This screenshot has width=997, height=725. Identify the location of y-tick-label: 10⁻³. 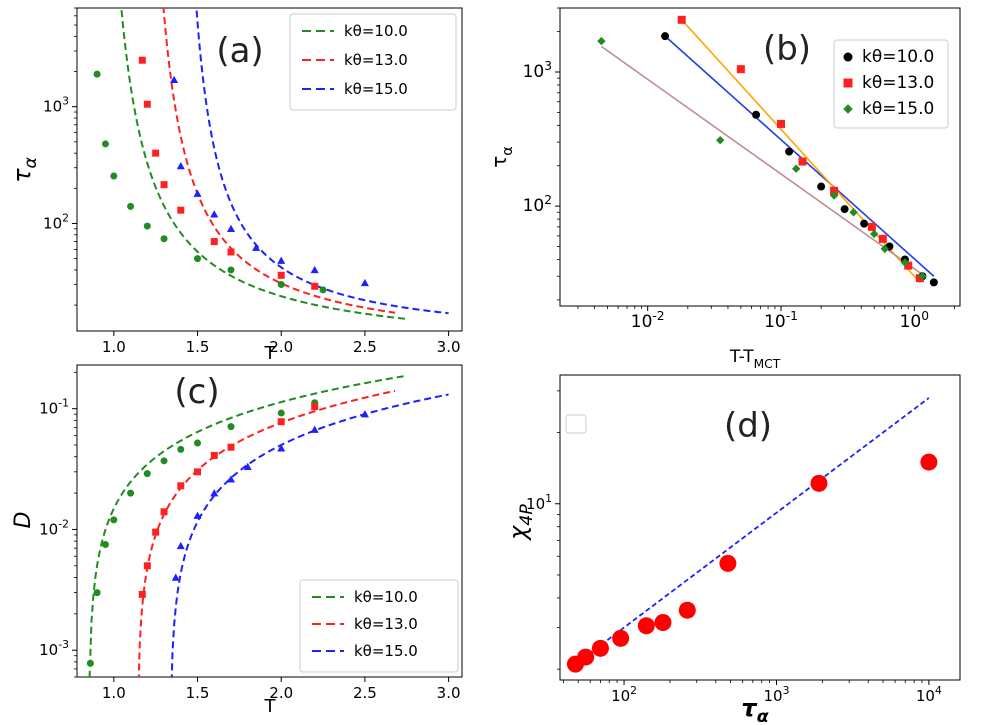
(54, 648).